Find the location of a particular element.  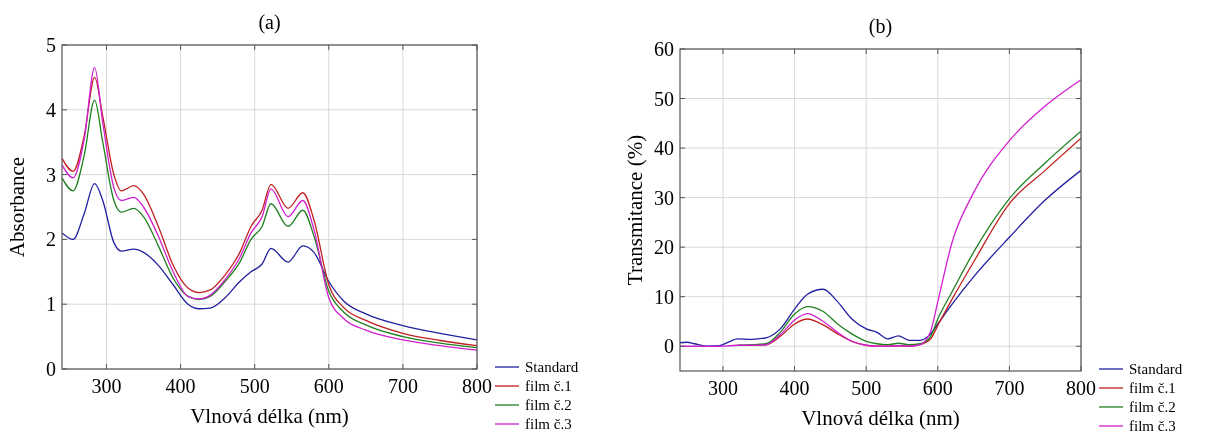

y-tick-label: 60 is located at coordinates (664, 49).